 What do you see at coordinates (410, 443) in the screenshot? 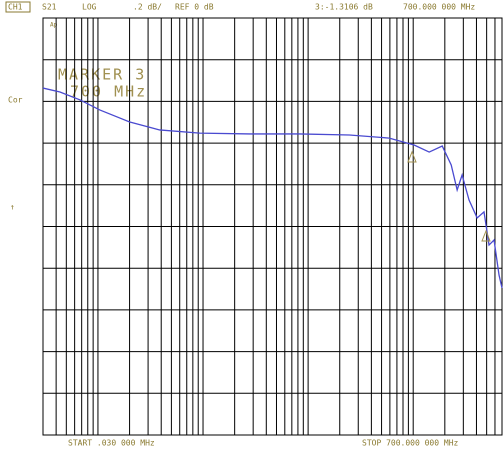
I see `stop: STOP 700.000 000 MHz` at bounding box center [410, 443].